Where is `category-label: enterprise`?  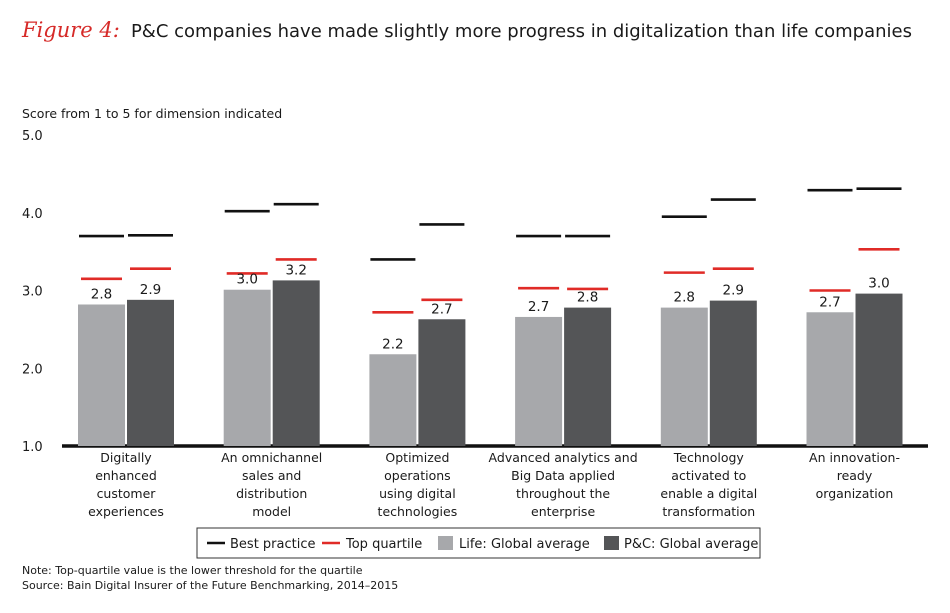 category-label: enterprise is located at coordinates (563, 511).